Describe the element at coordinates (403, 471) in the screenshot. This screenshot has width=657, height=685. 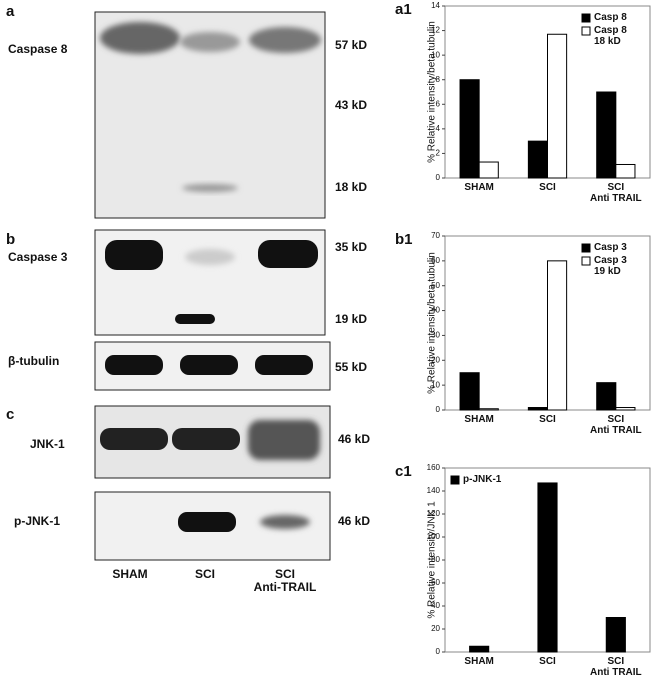
I see `panel-label: c1` at that location.